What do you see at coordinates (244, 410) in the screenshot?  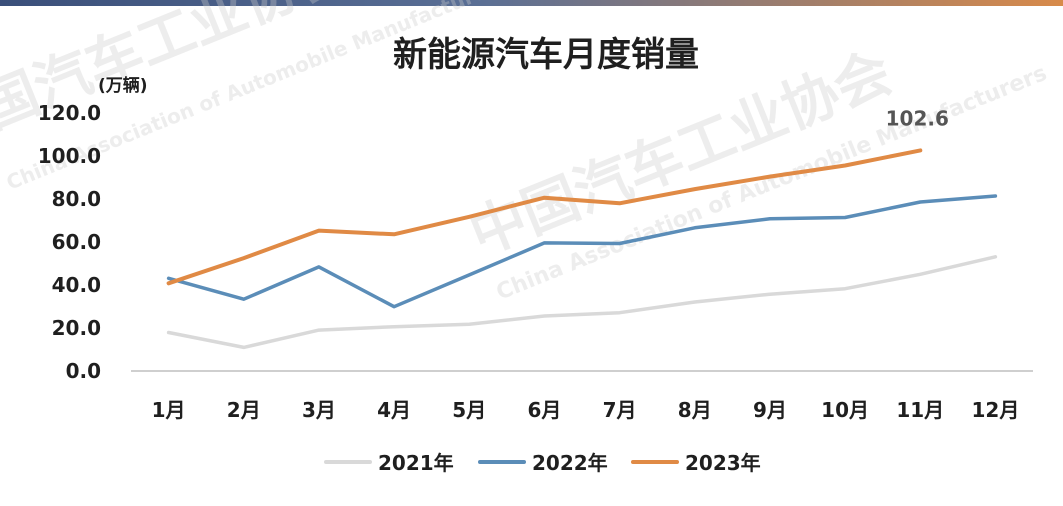 I see `x-tick-label: 2月` at bounding box center [244, 410].